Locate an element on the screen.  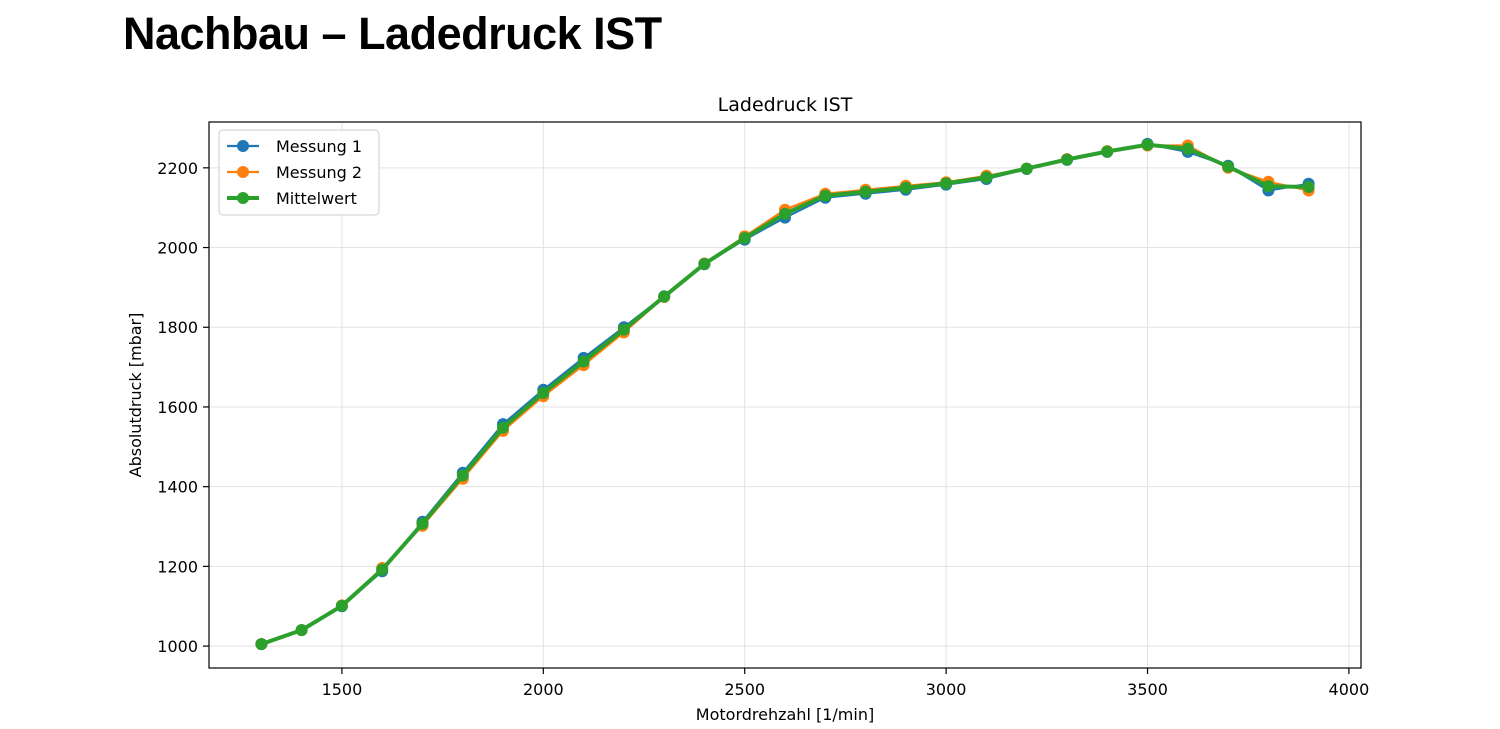
x-axis-label: Motordrehzahl [1/min] is located at coordinates (785, 714).